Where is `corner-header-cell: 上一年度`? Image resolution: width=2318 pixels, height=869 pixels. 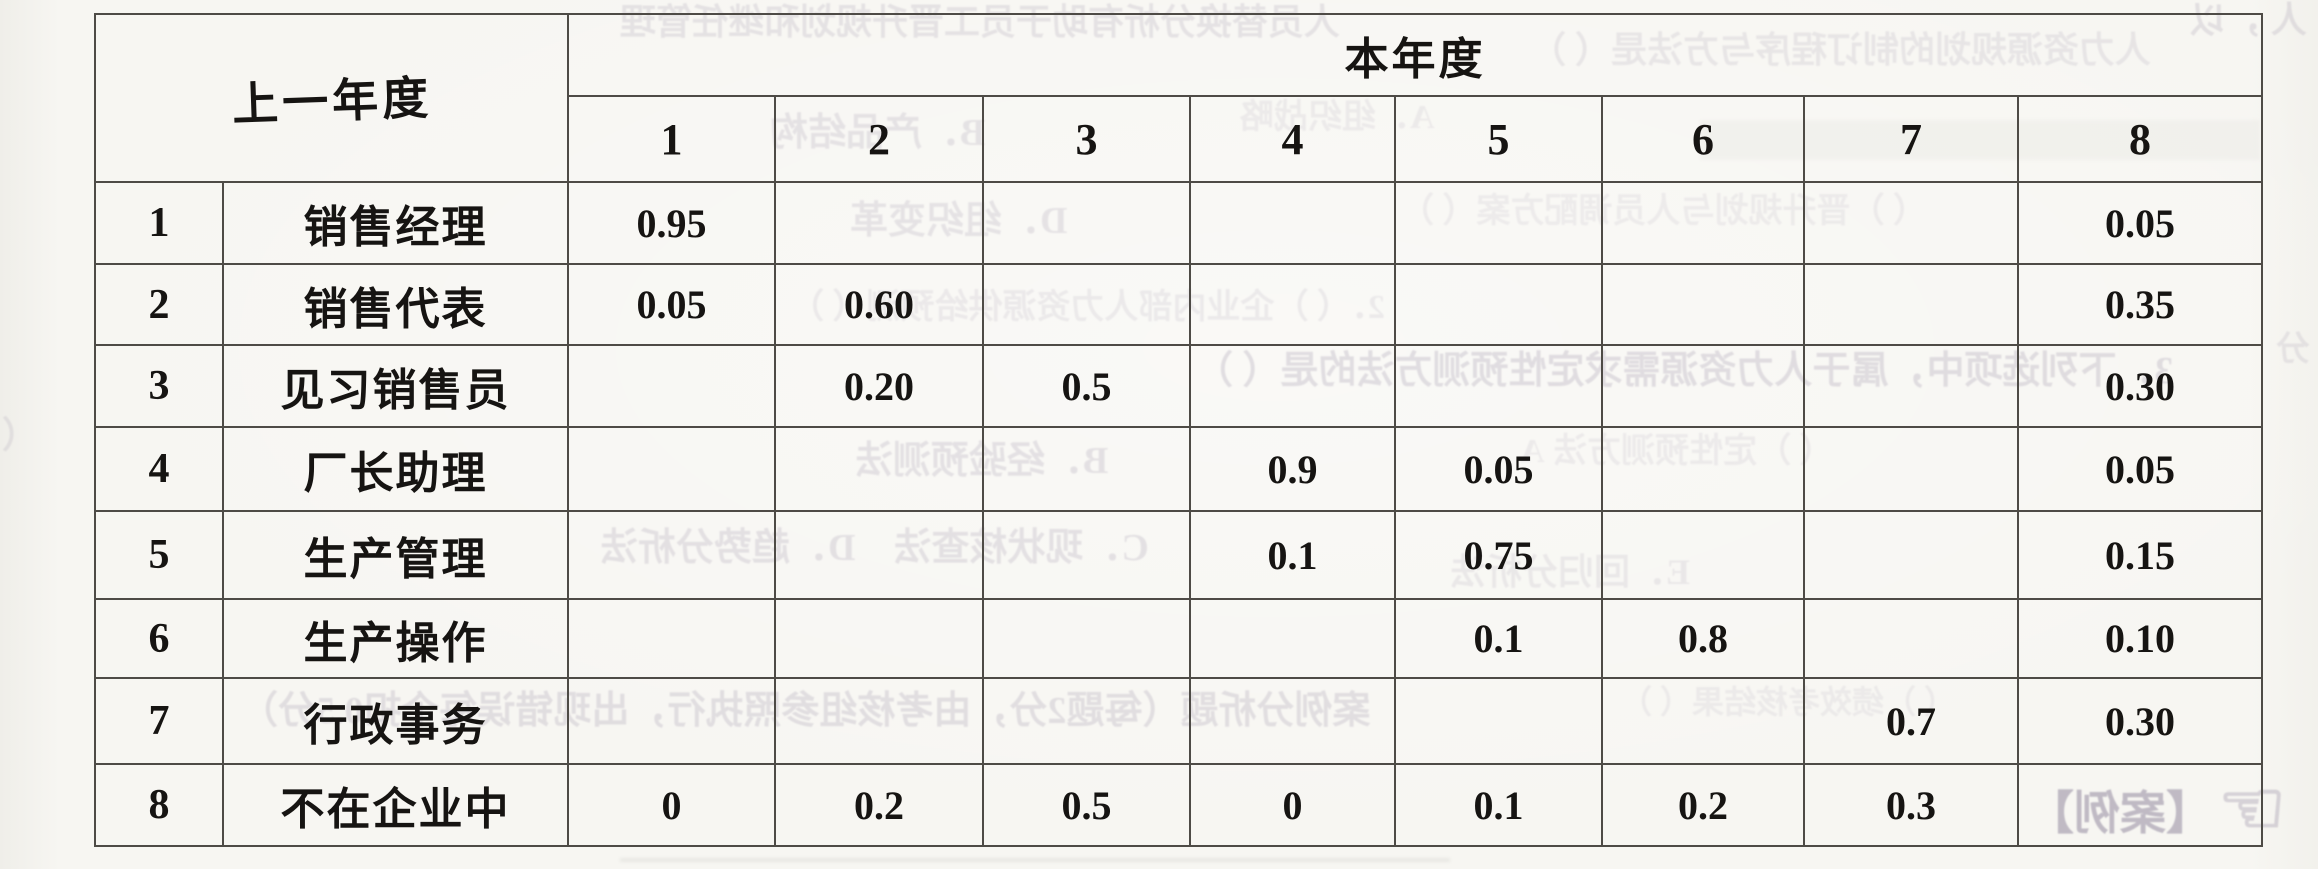 corner-header-cell: 上一年度 is located at coordinates (331, 98).